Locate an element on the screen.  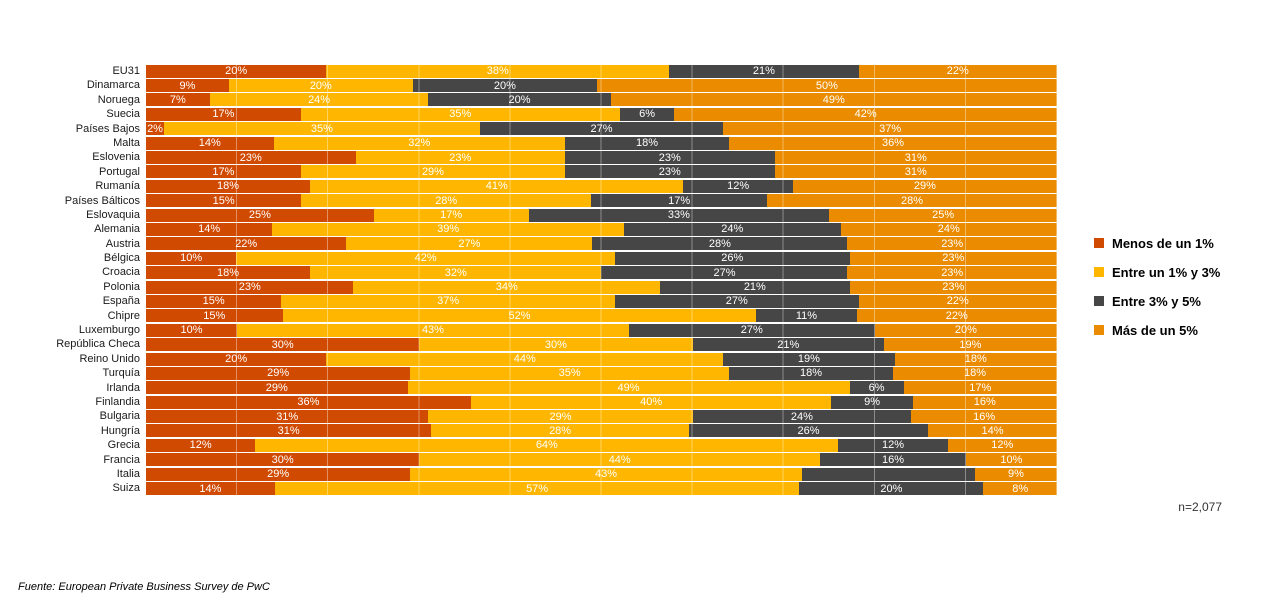
bar-value-label: 10% is located at coordinates (191, 258).